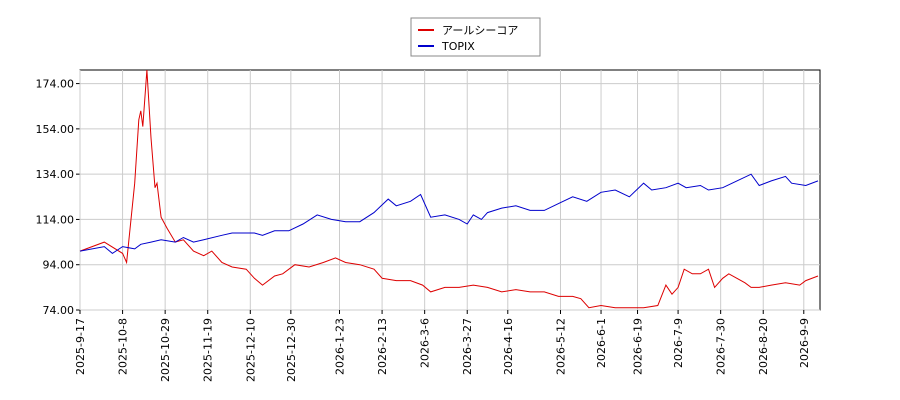 This screenshot has height=400, width=900. What do you see at coordinates (80, 346) in the screenshot?
I see `x-tick-label: 2025-9-17` at bounding box center [80, 346].